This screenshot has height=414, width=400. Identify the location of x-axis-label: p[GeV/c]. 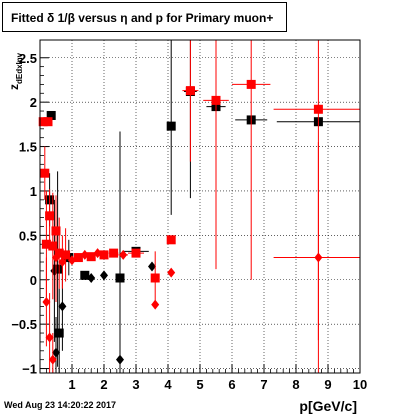
(328, 406).